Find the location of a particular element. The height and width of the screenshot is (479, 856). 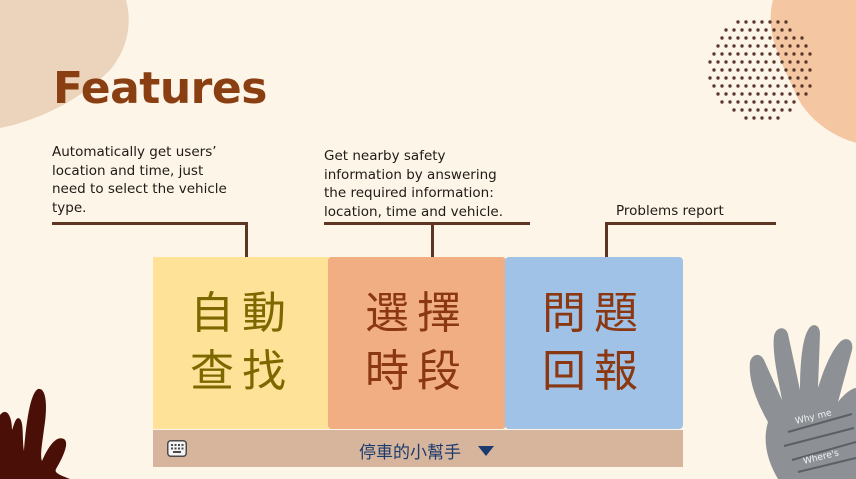

select-time-label: 選擇 時段 is located at coordinates (417, 342).